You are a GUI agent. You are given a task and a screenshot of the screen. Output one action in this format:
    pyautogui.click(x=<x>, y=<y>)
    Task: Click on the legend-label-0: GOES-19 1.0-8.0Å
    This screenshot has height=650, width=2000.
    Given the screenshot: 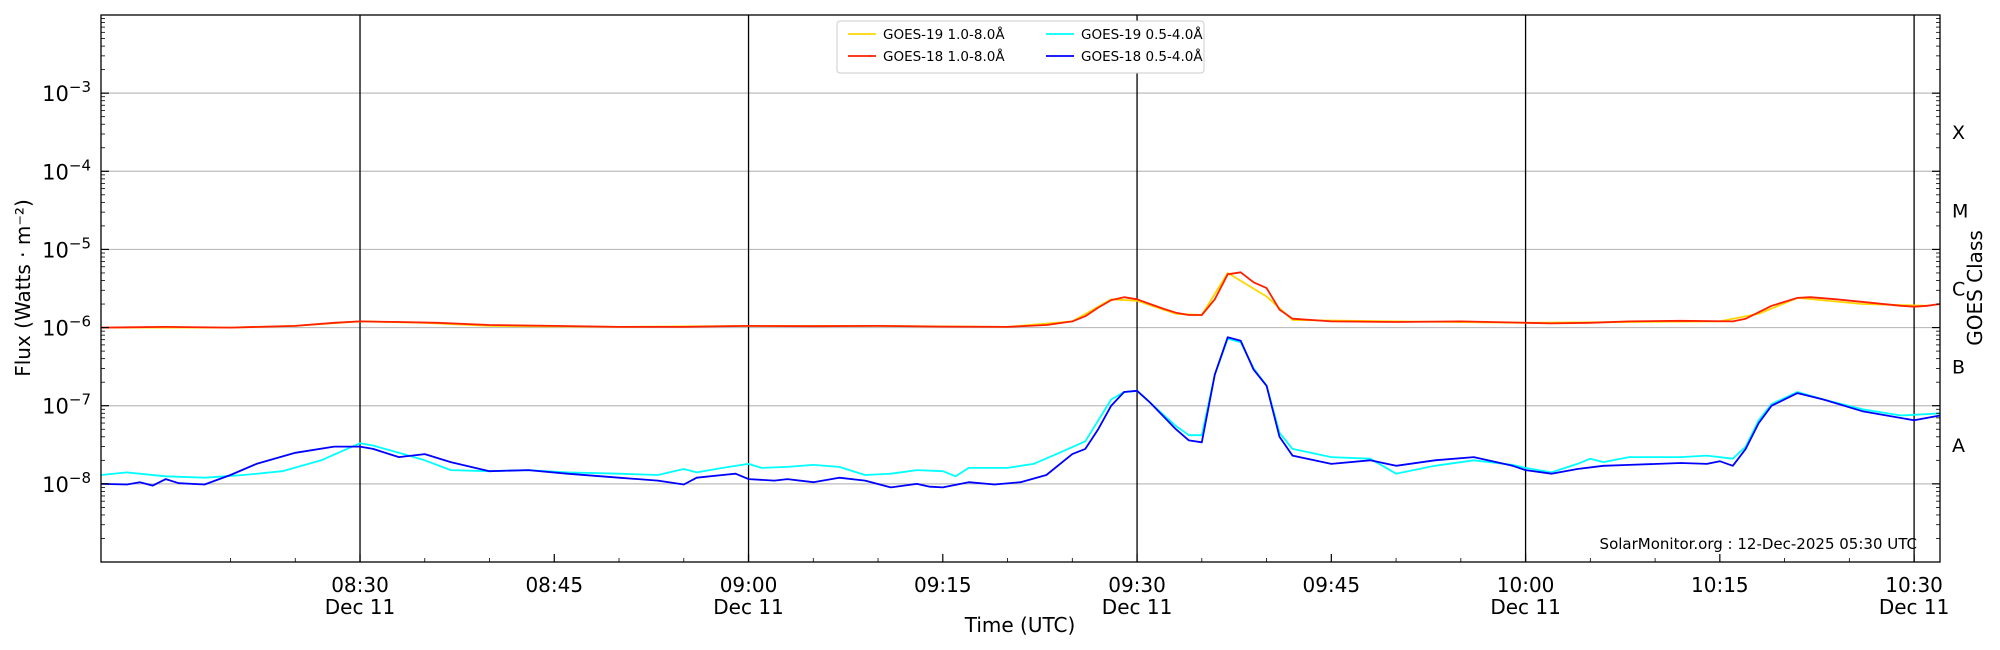 What is the action you would take?
    pyautogui.click(x=944, y=34)
    